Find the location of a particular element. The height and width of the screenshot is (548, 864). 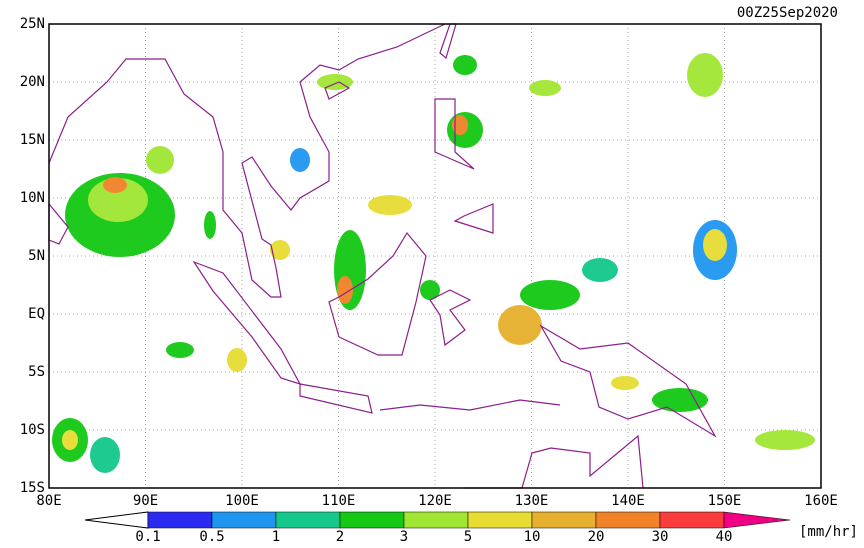

colorbar-label: 0.1 is located at coordinates (147, 536).